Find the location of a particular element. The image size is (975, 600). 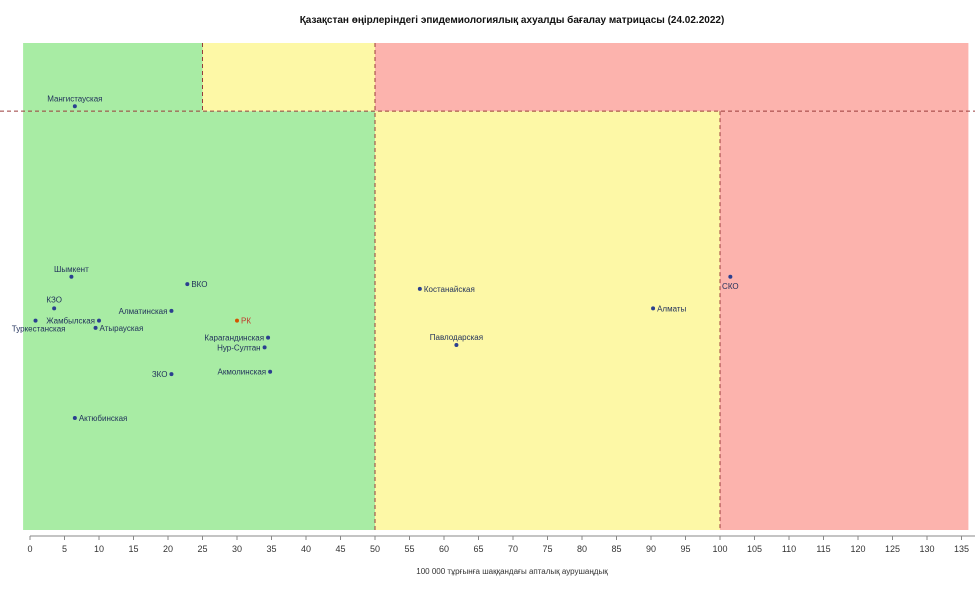

x-tick-label: 30 is located at coordinates (237, 549).